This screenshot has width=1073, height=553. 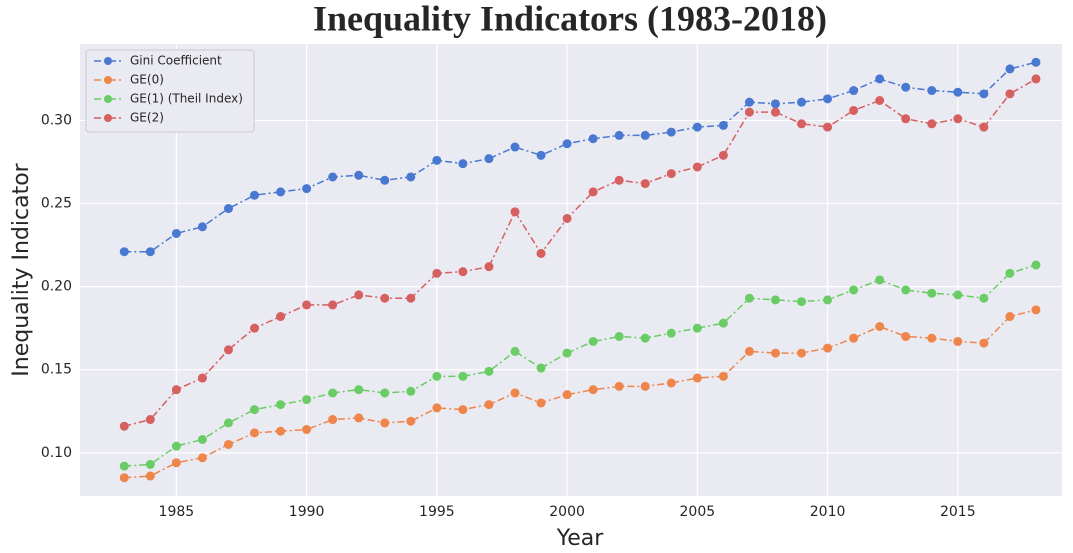 I want to click on x-tick-label: 1985, so click(x=177, y=512).